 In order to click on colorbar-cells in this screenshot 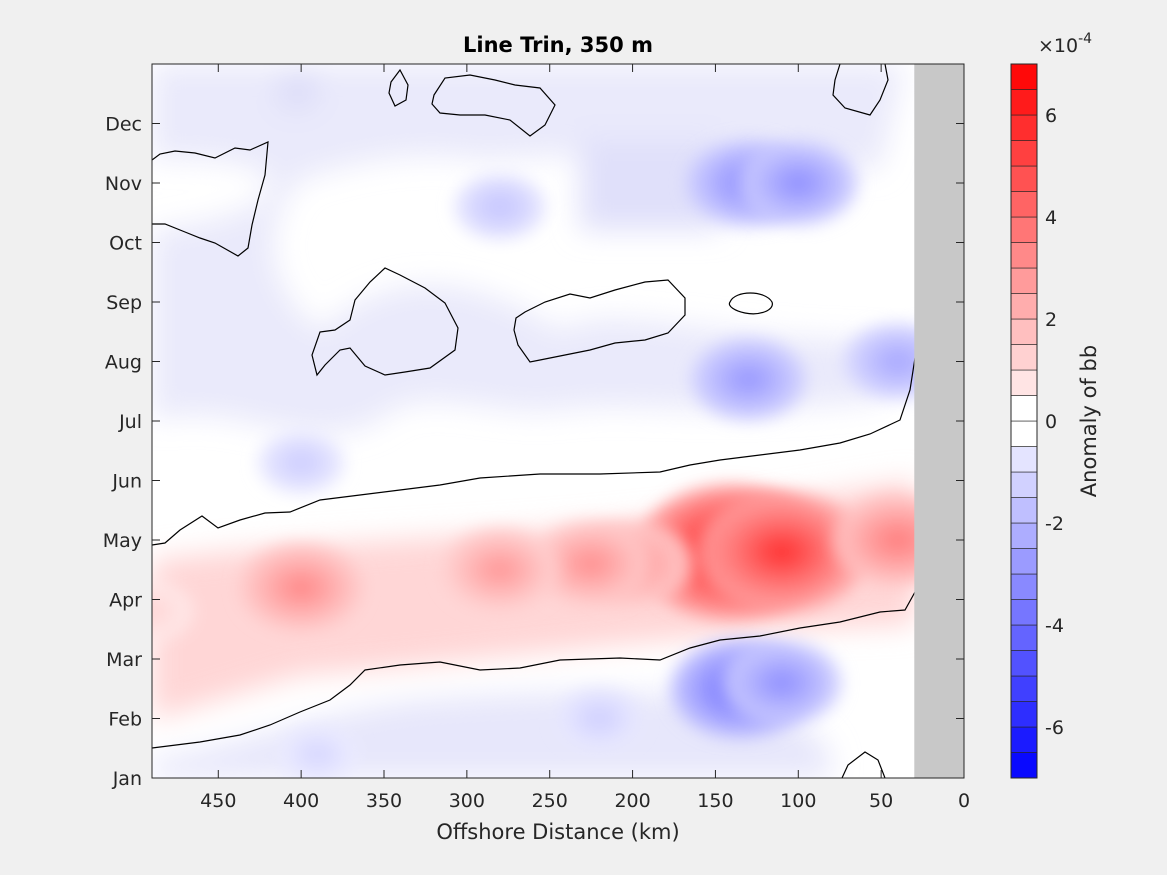, I will do `click(1024, 421)`.